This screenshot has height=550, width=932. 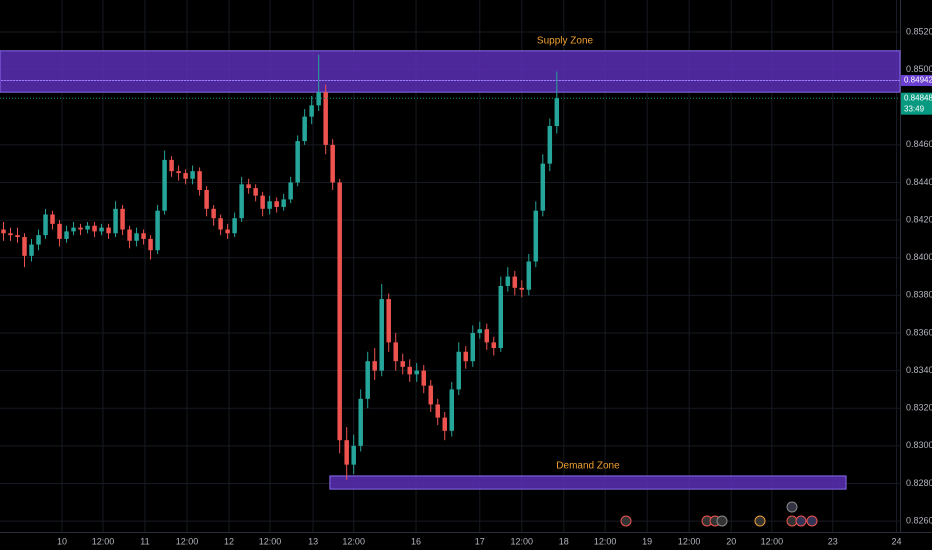 What do you see at coordinates (731, 541) in the screenshot?
I see `x-tick-label: 20` at bounding box center [731, 541].